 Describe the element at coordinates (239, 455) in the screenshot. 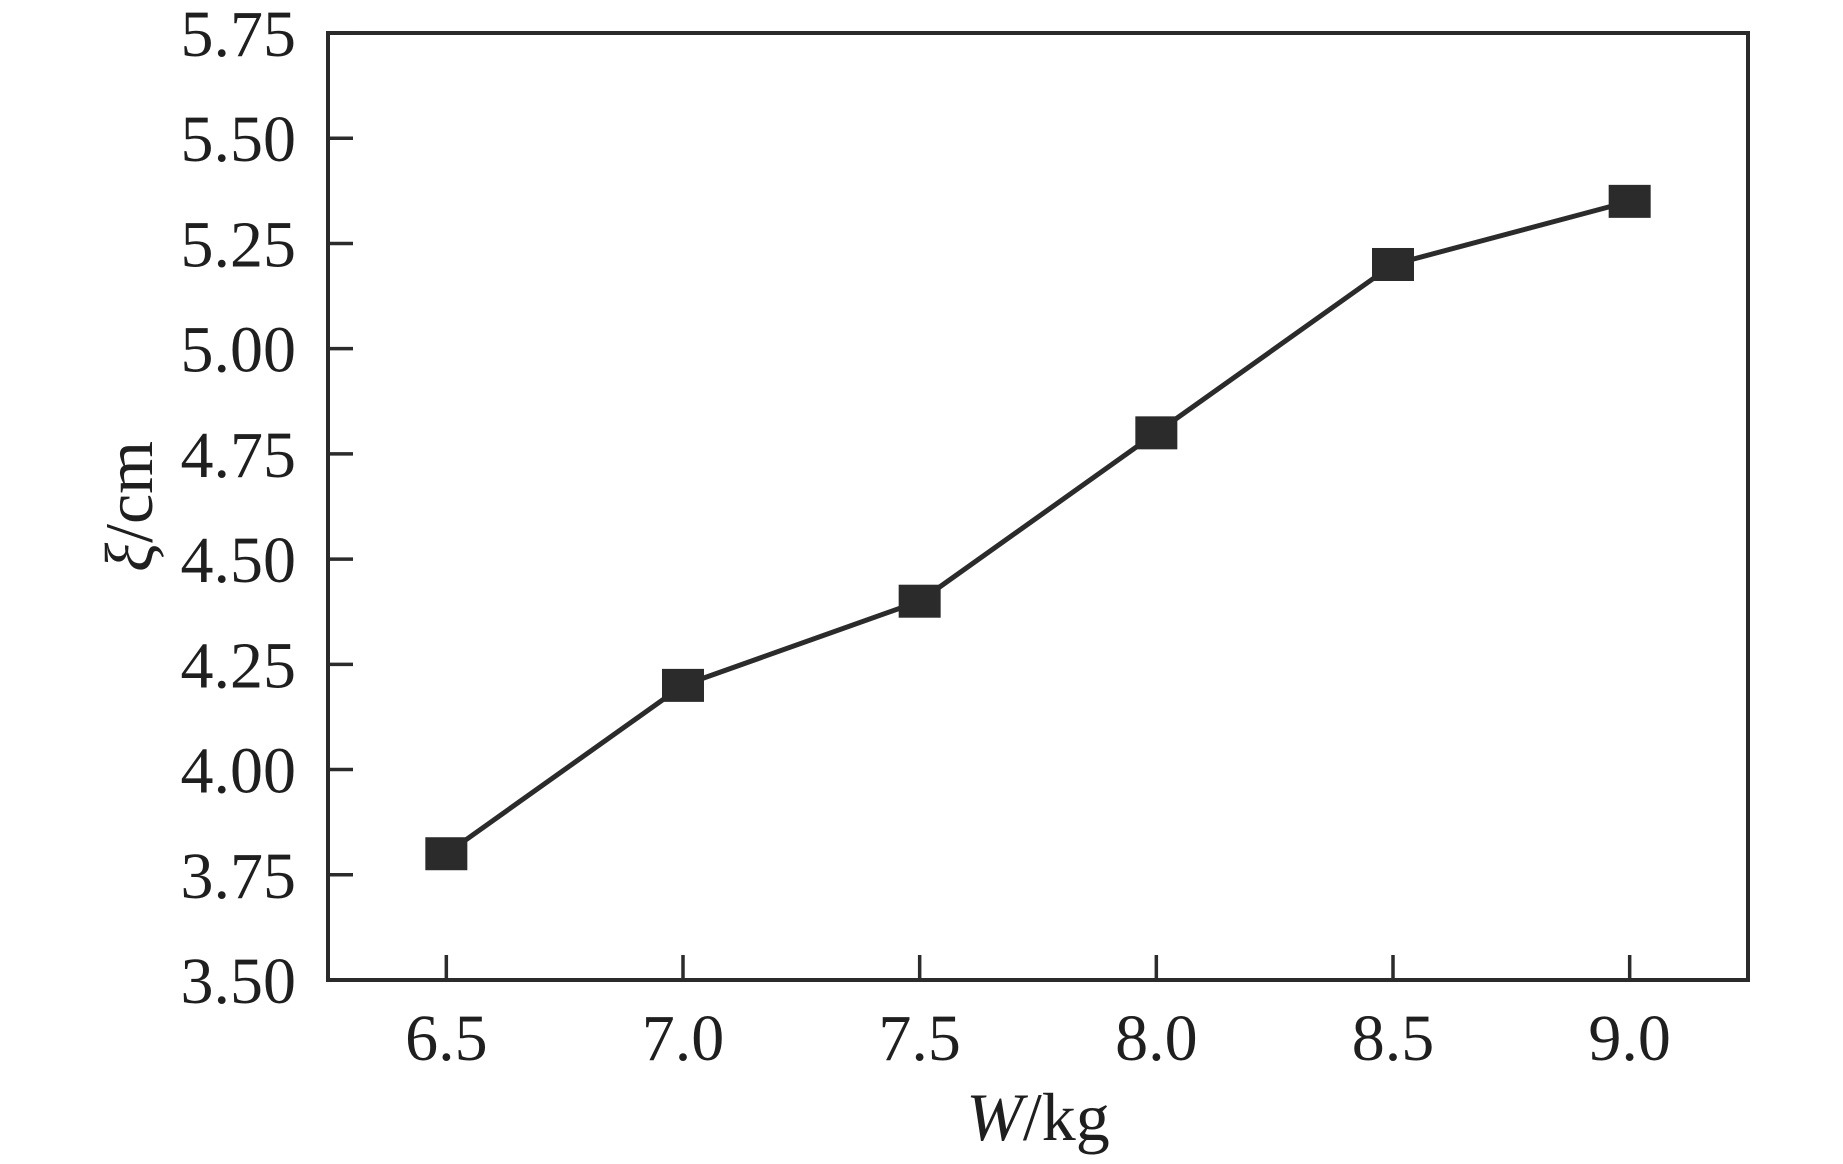

I see `y-tick-label: 4.75` at that location.